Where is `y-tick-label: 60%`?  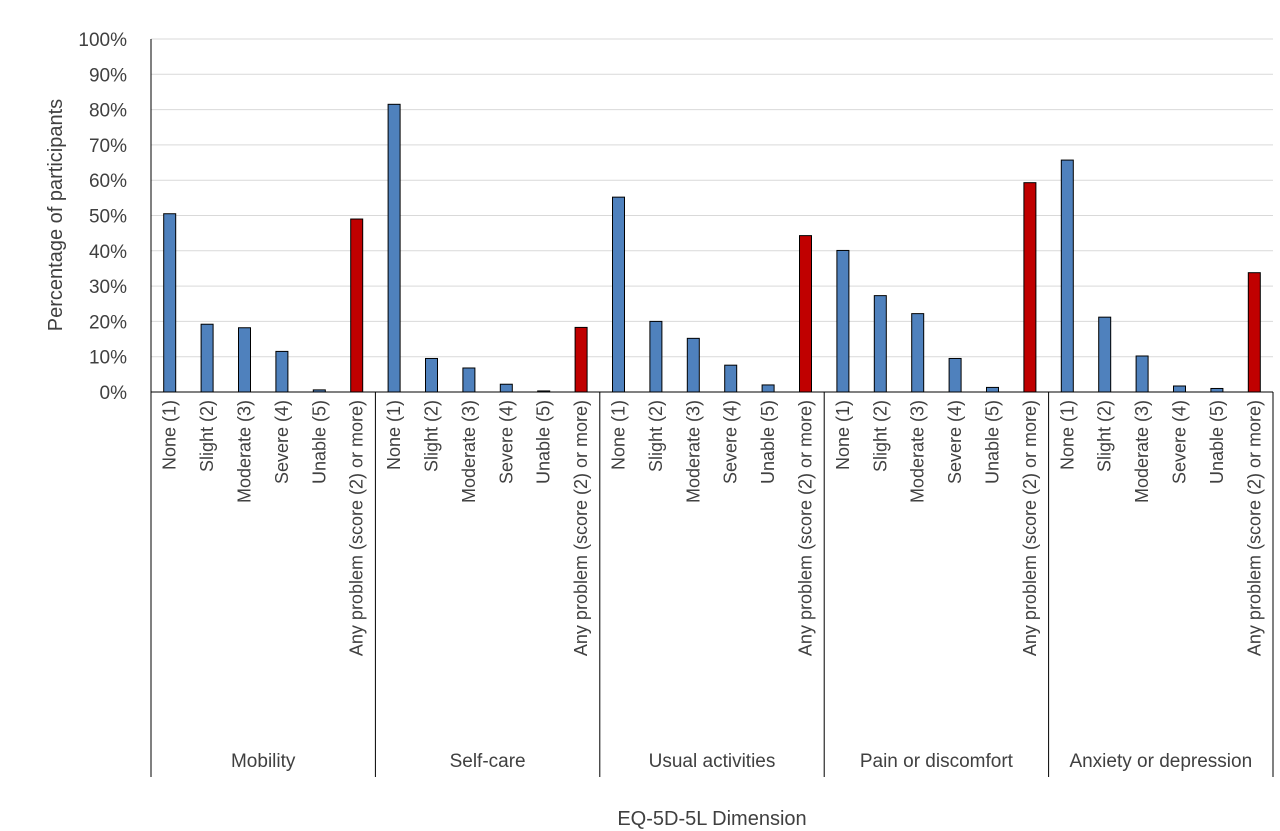 y-tick-label: 60% is located at coordinates (108, 181).